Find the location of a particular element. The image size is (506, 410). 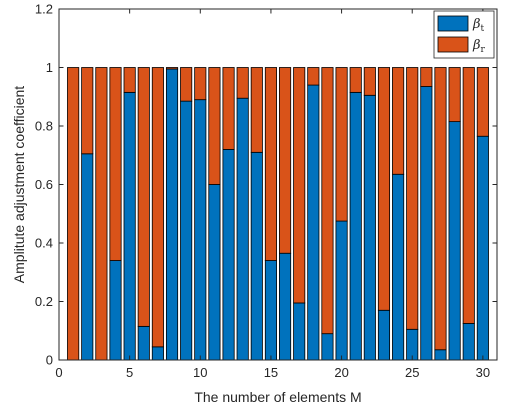

legend-swatch-beta-t is located at coordinates (453, 23).